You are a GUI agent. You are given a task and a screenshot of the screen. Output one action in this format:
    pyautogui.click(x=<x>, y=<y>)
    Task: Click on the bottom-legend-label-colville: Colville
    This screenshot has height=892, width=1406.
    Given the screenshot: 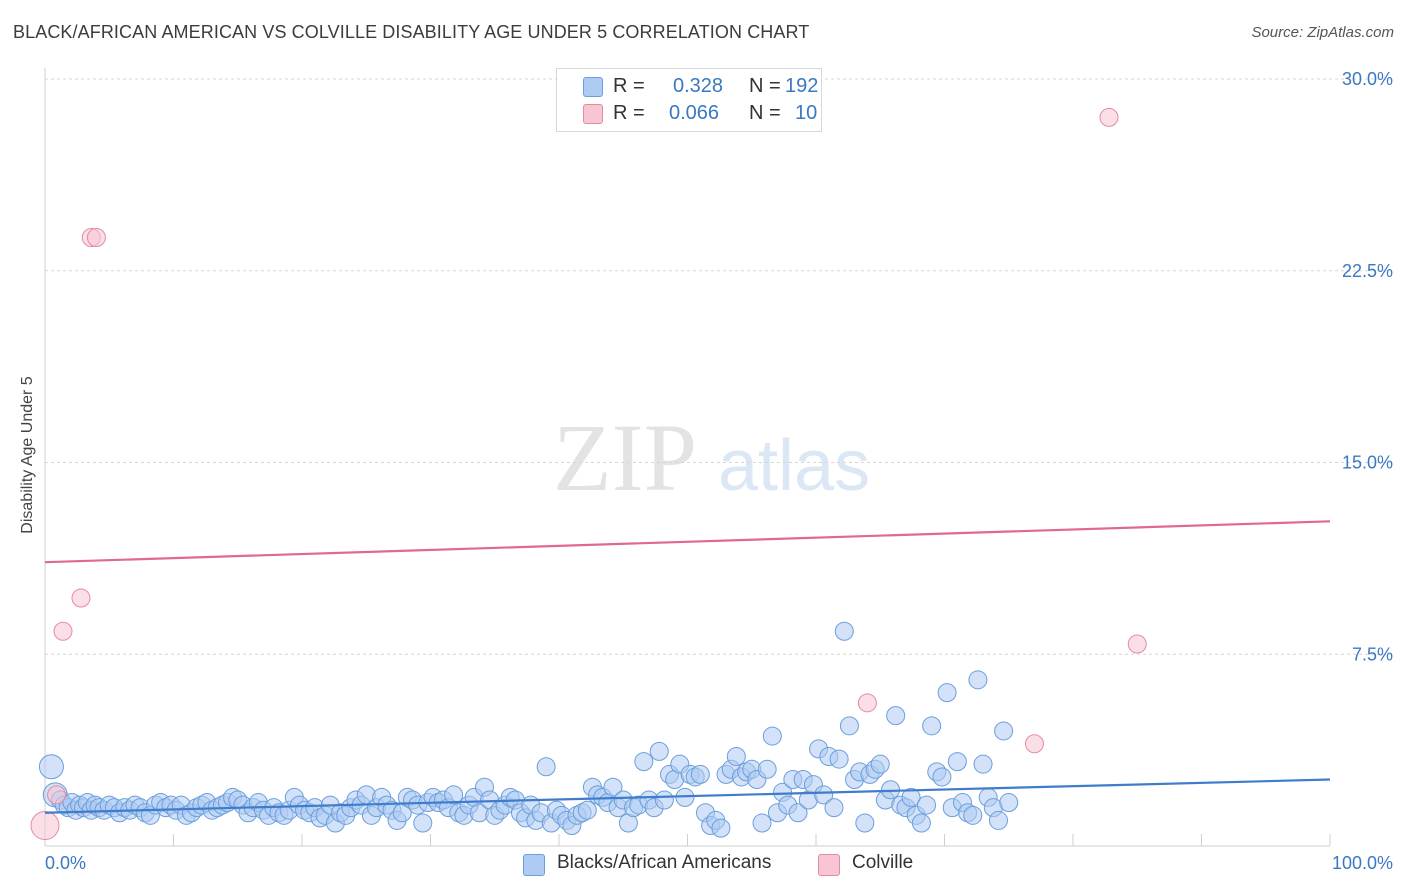 What is the action you would take?
    pyautogui.click(x=883, y=862)
    